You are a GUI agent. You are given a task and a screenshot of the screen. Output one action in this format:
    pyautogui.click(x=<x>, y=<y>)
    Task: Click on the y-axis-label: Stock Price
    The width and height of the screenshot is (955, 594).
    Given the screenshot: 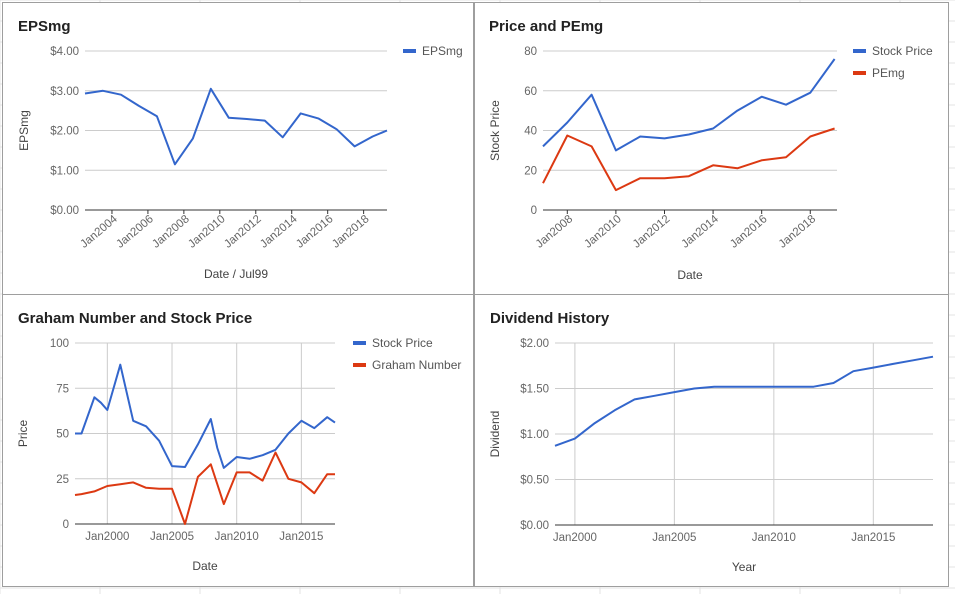 What is the action you would take?
    pyautogui.click(x=495, y=130)
    